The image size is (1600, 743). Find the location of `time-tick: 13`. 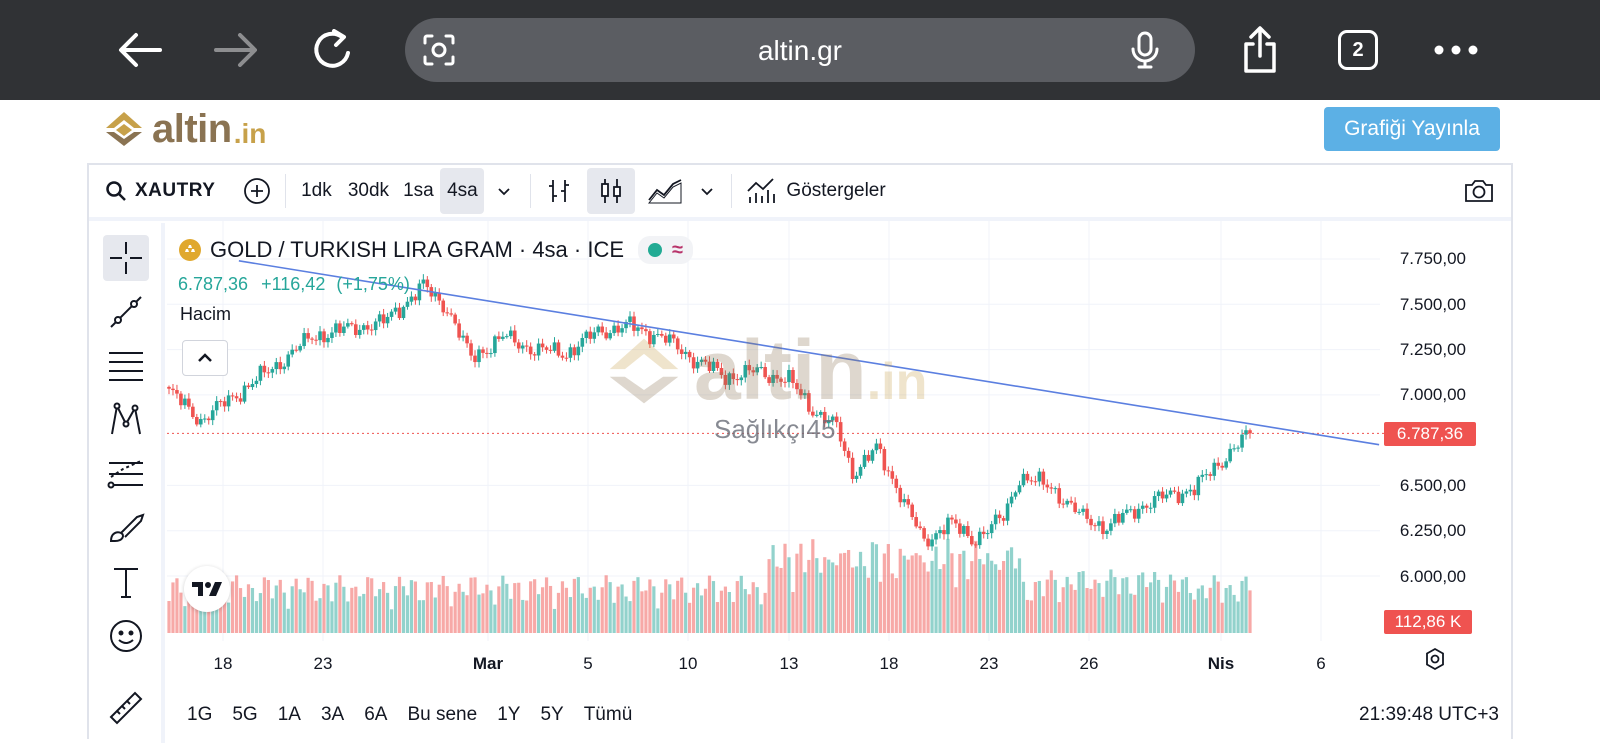

time-tick: 13 is located at coordinates (789, 663).